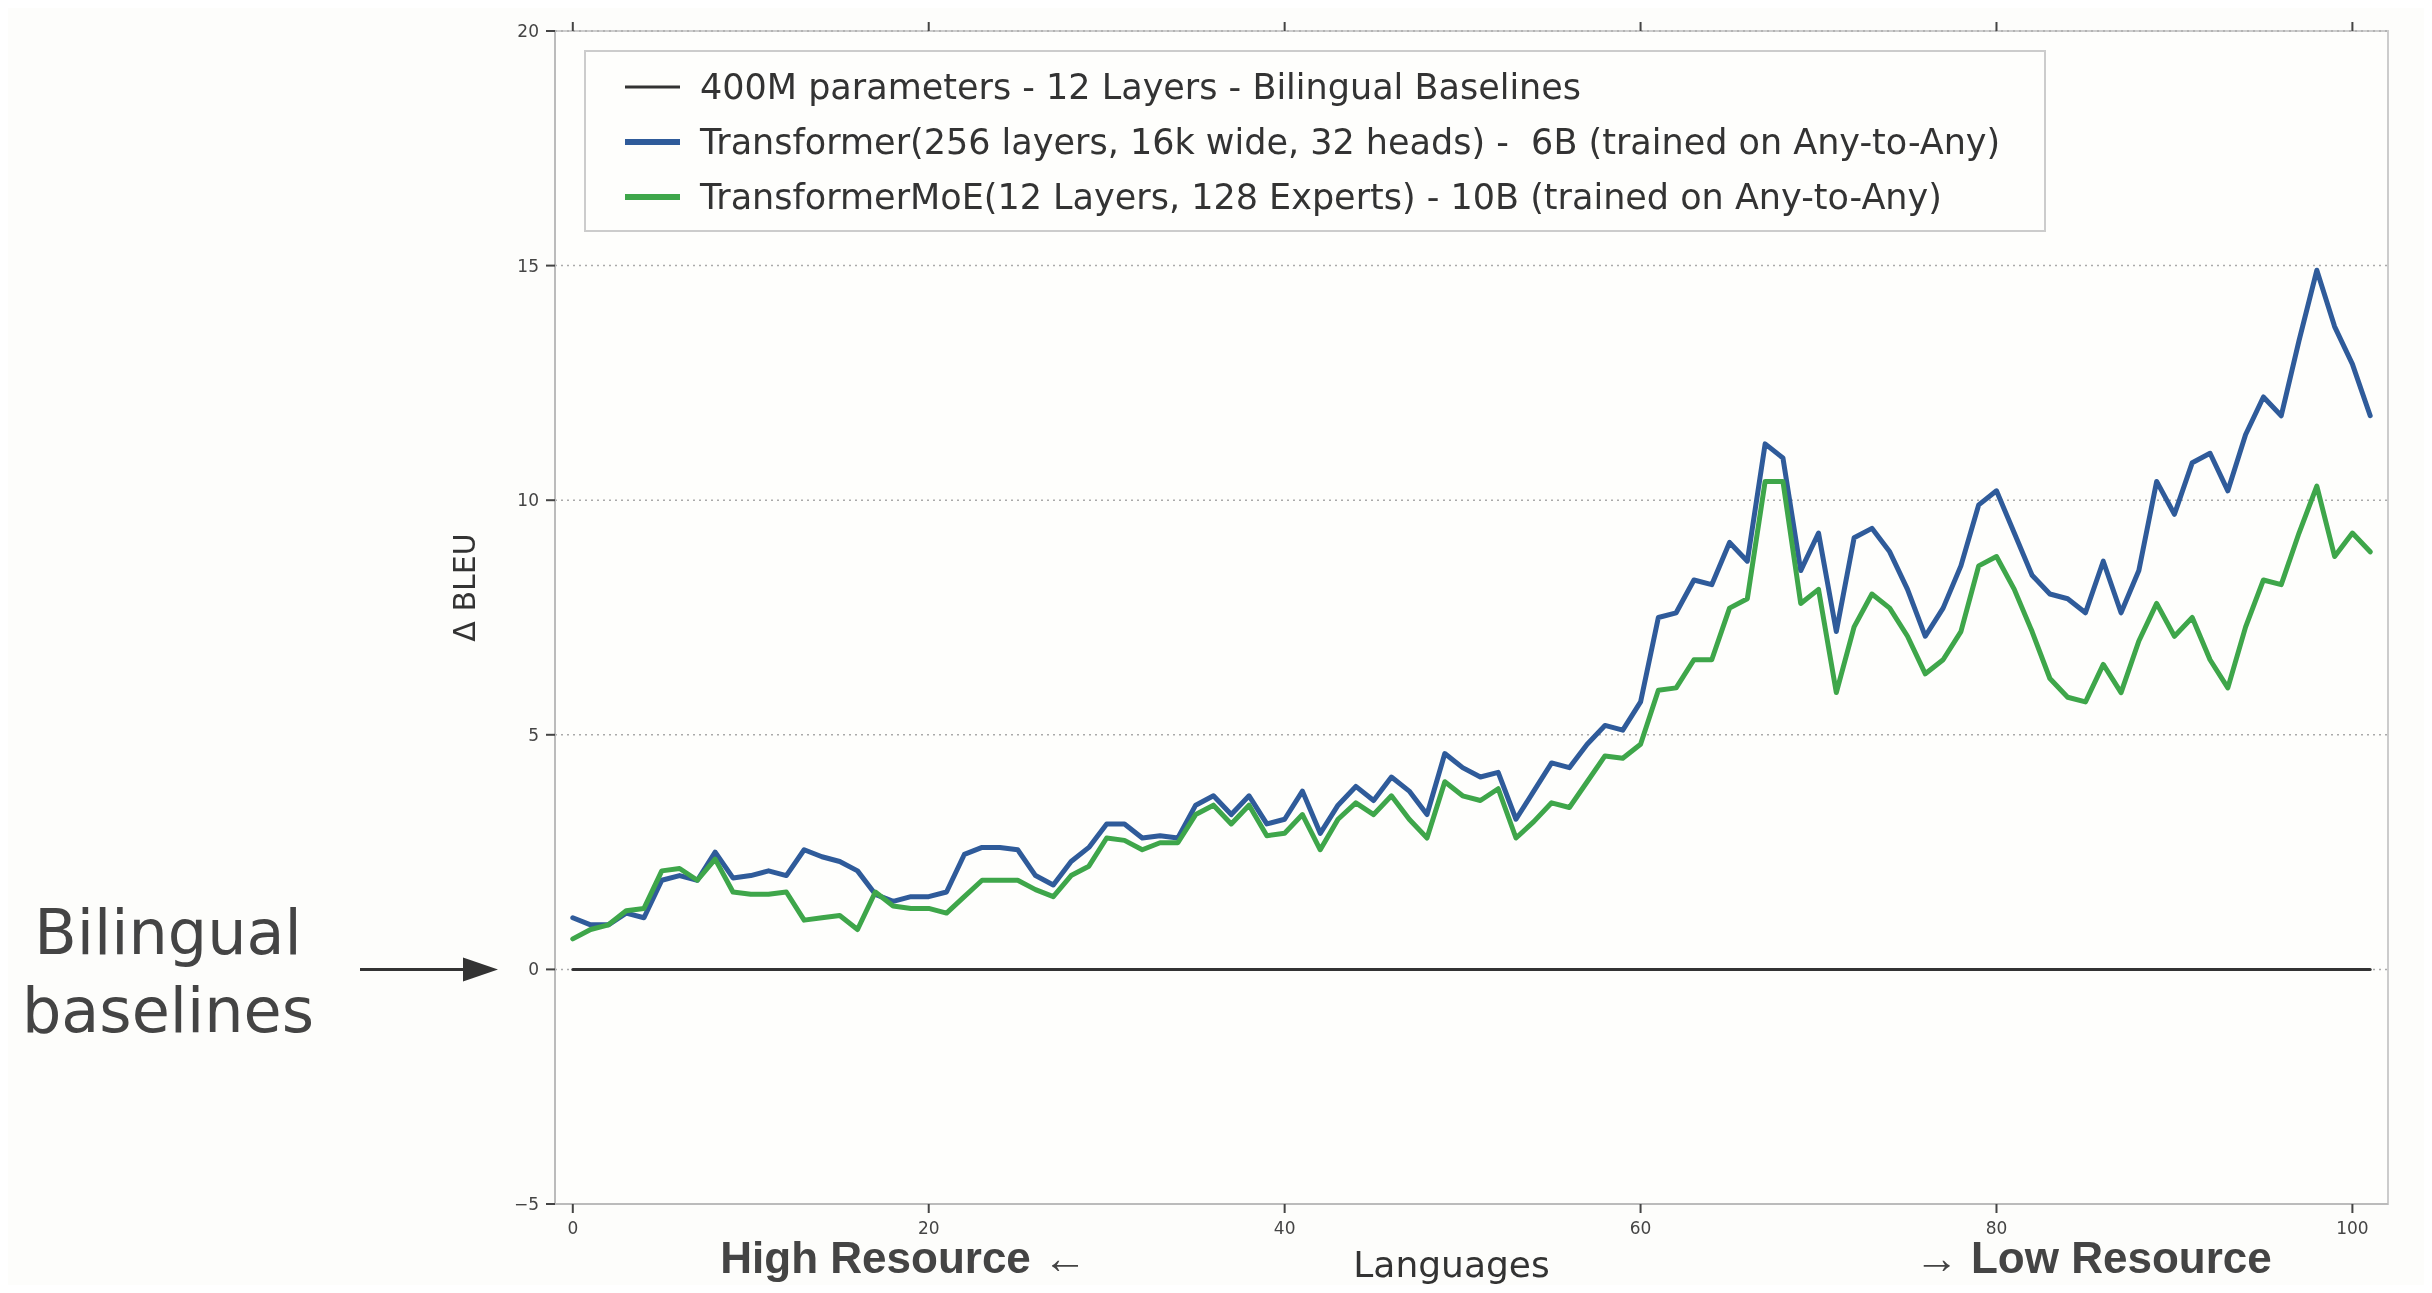 This screenshot has height=1293, width=2432. What do you see at coordinates (573, 1228) in the screenshot?
I see `x-tick-label: 0` at bounding box center [573, 1228].